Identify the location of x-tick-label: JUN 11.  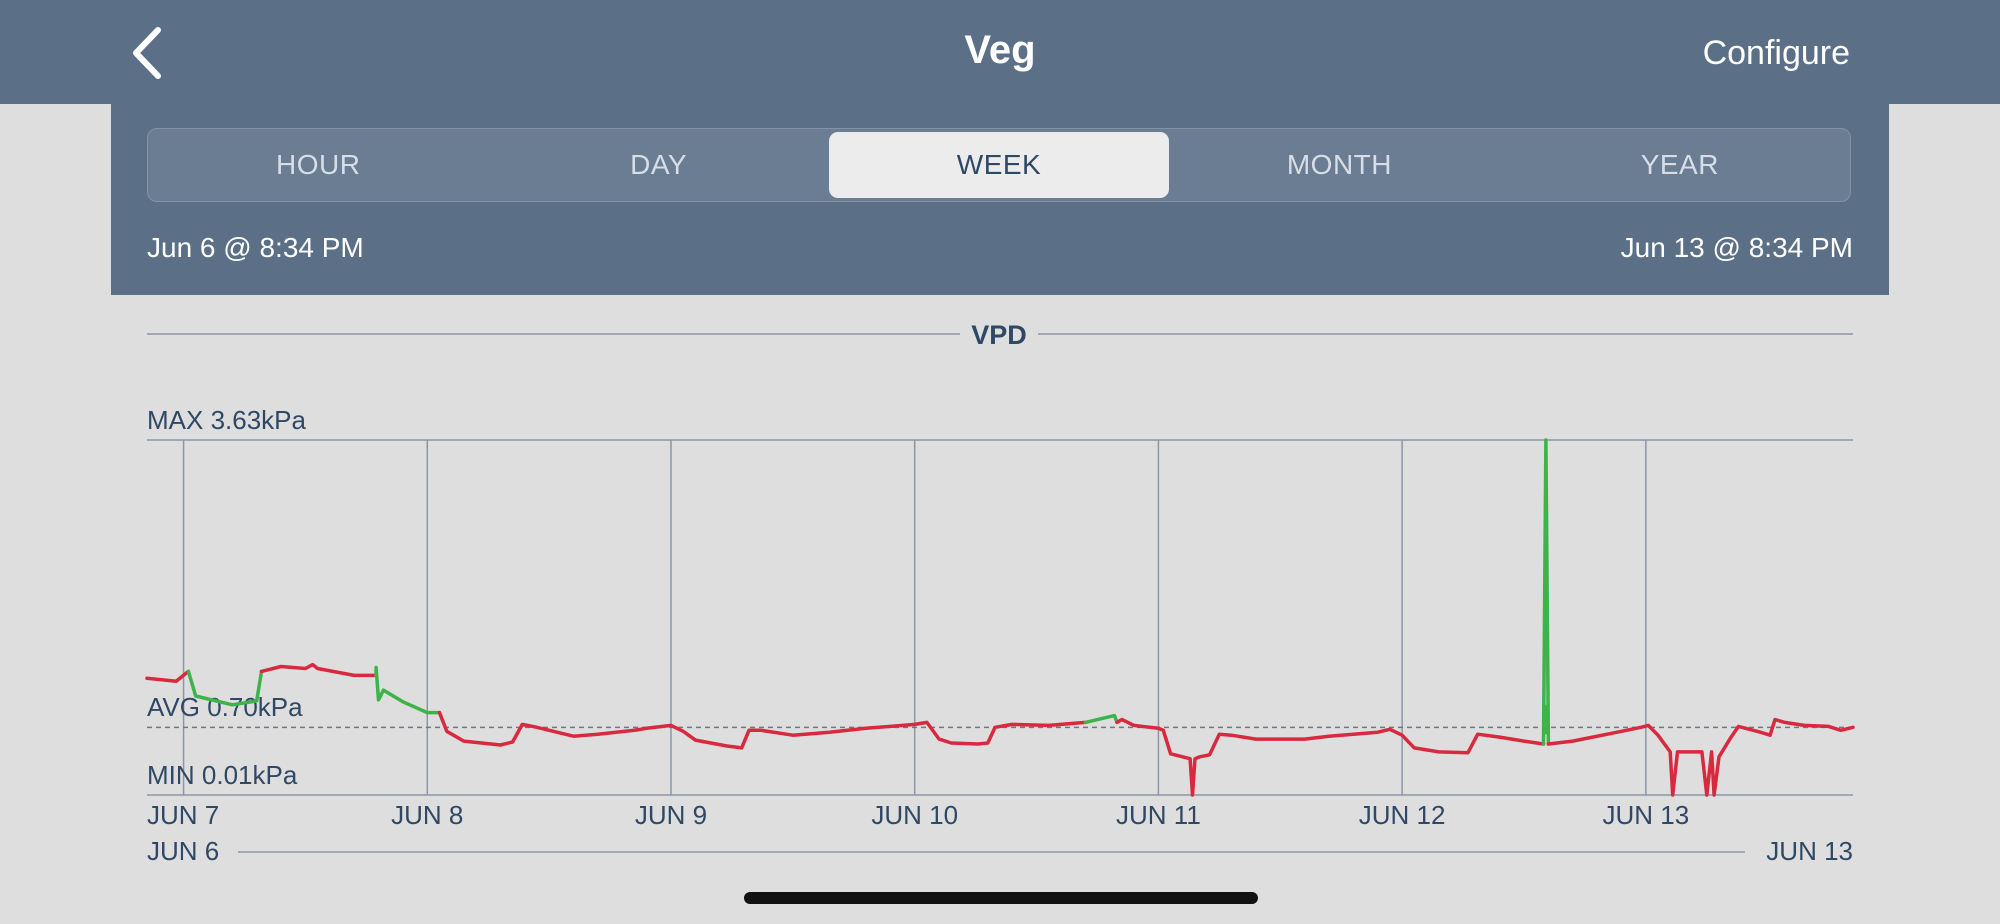
(1158, 815).